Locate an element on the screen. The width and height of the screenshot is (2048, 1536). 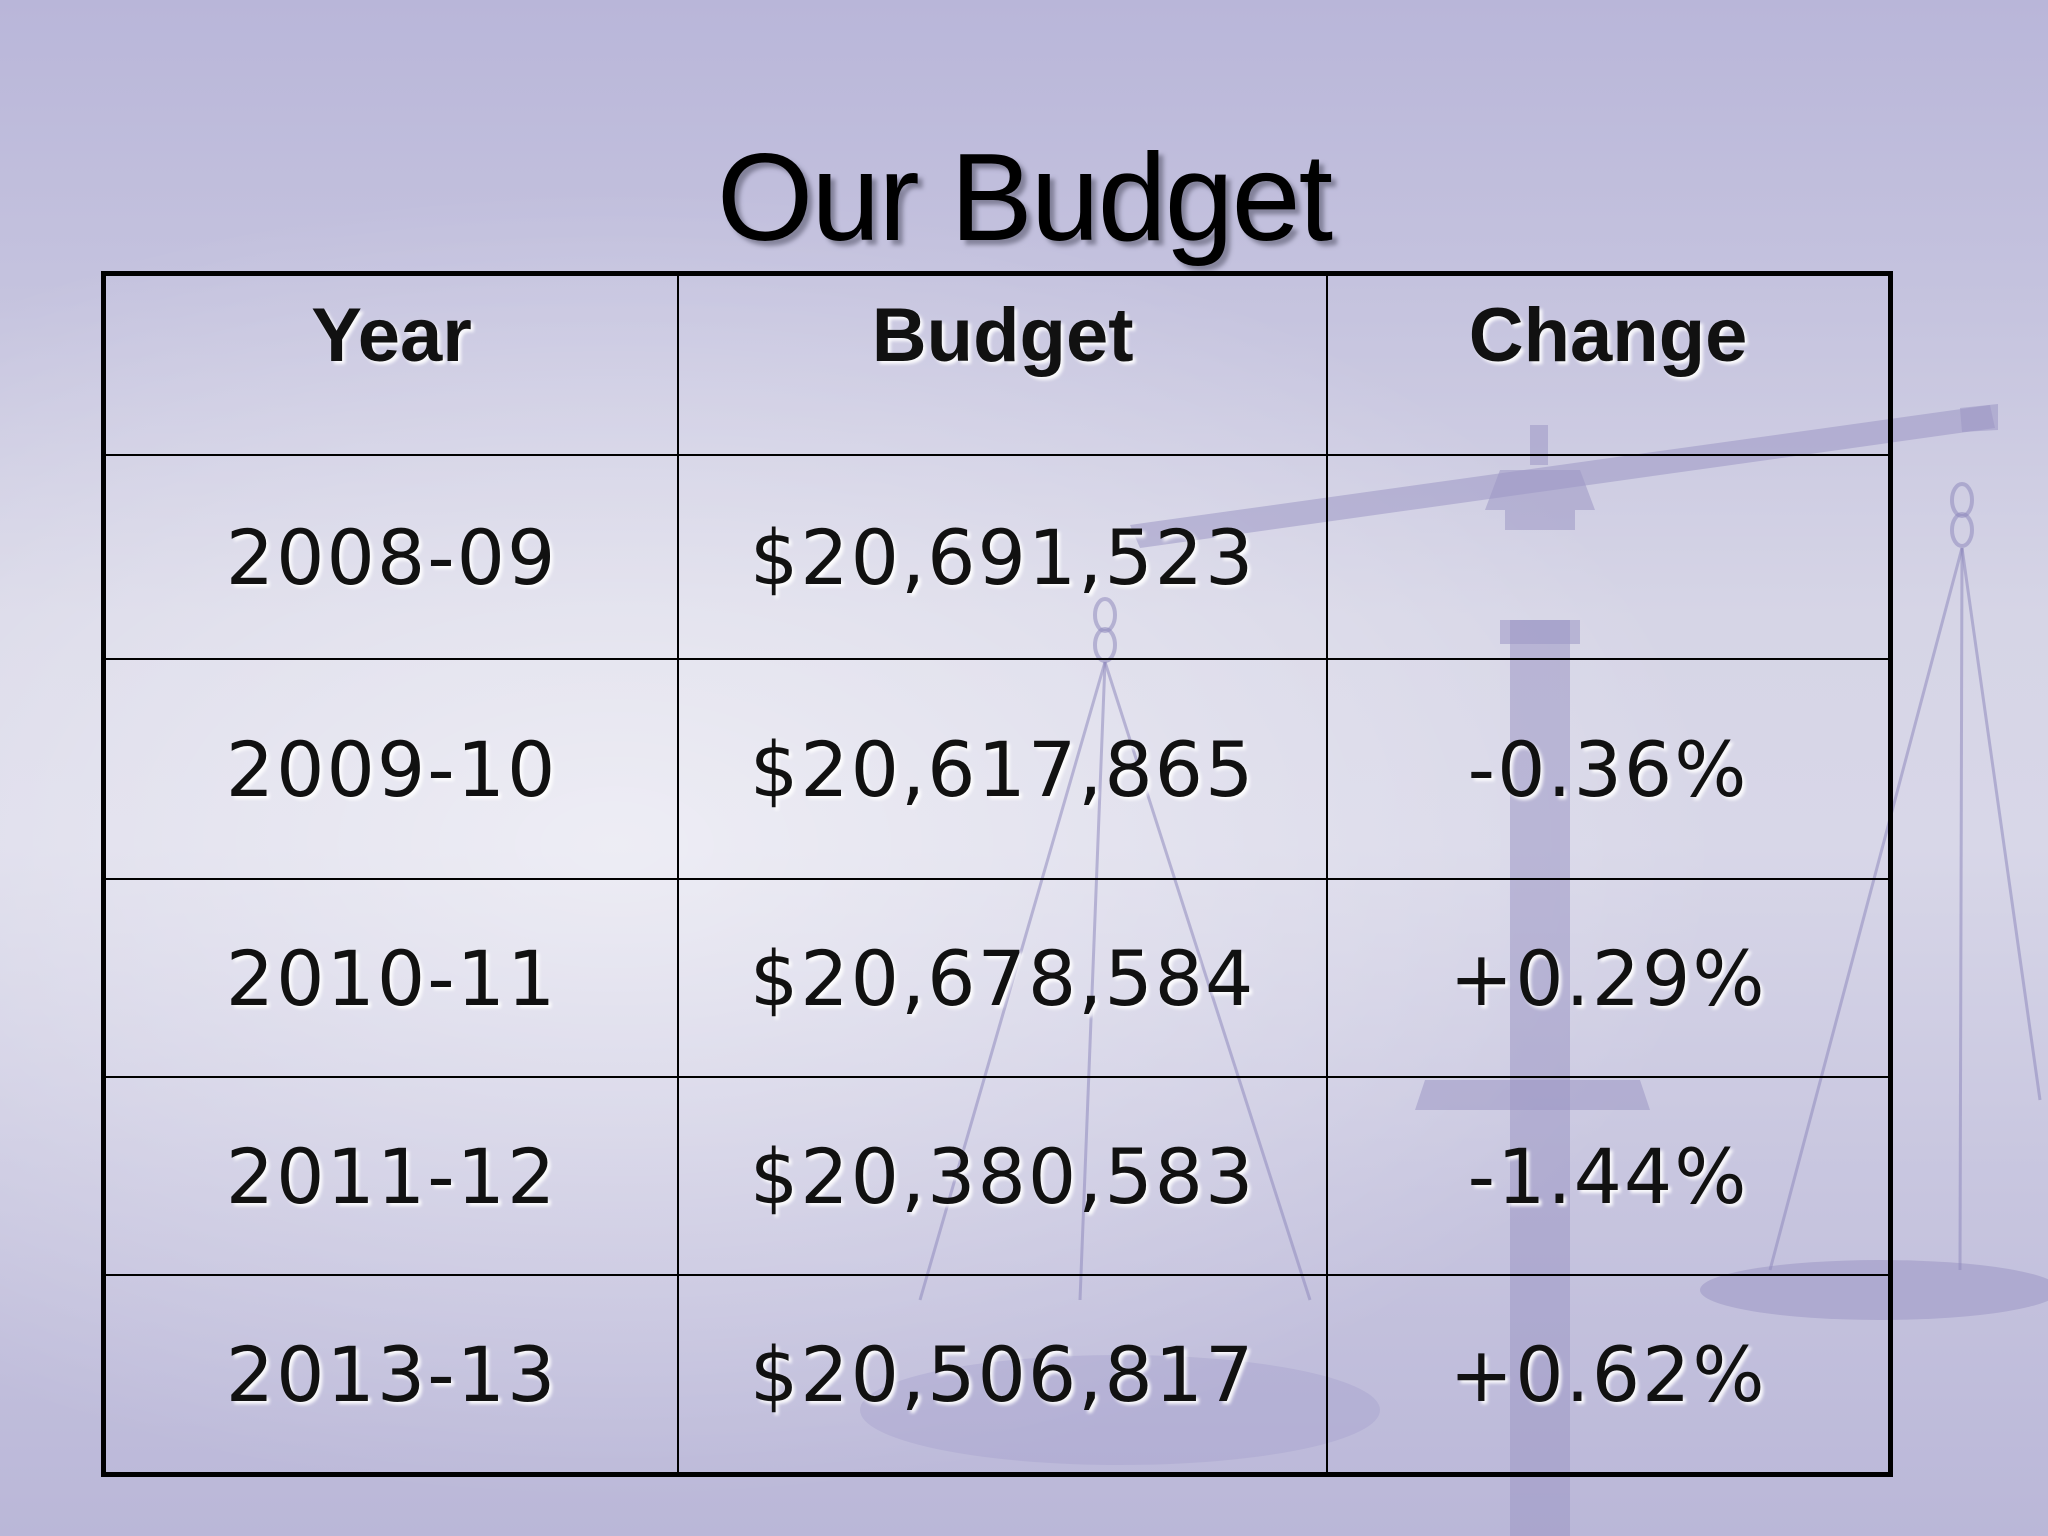
table-row: 2013-13 $20,506,817 +0.62% is located at coordinates (997, 1375).